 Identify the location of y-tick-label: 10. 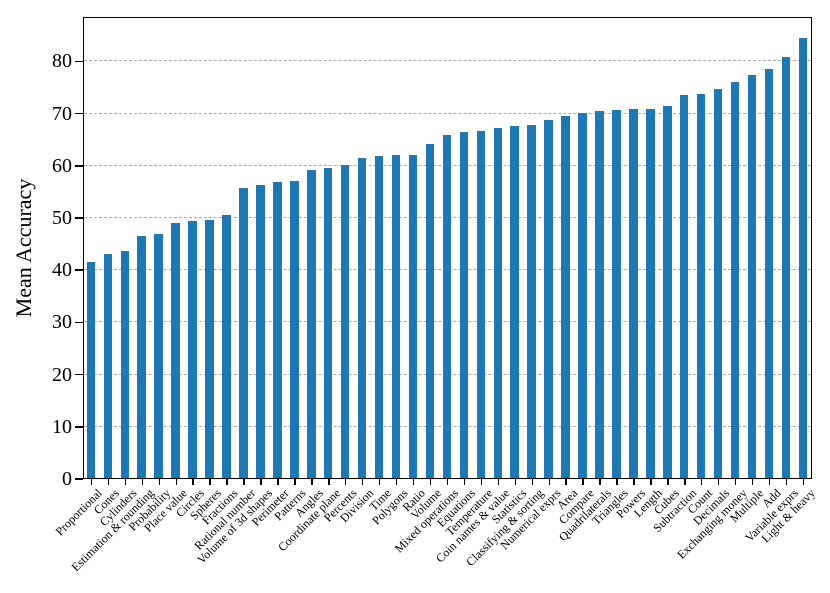
(62, 426).